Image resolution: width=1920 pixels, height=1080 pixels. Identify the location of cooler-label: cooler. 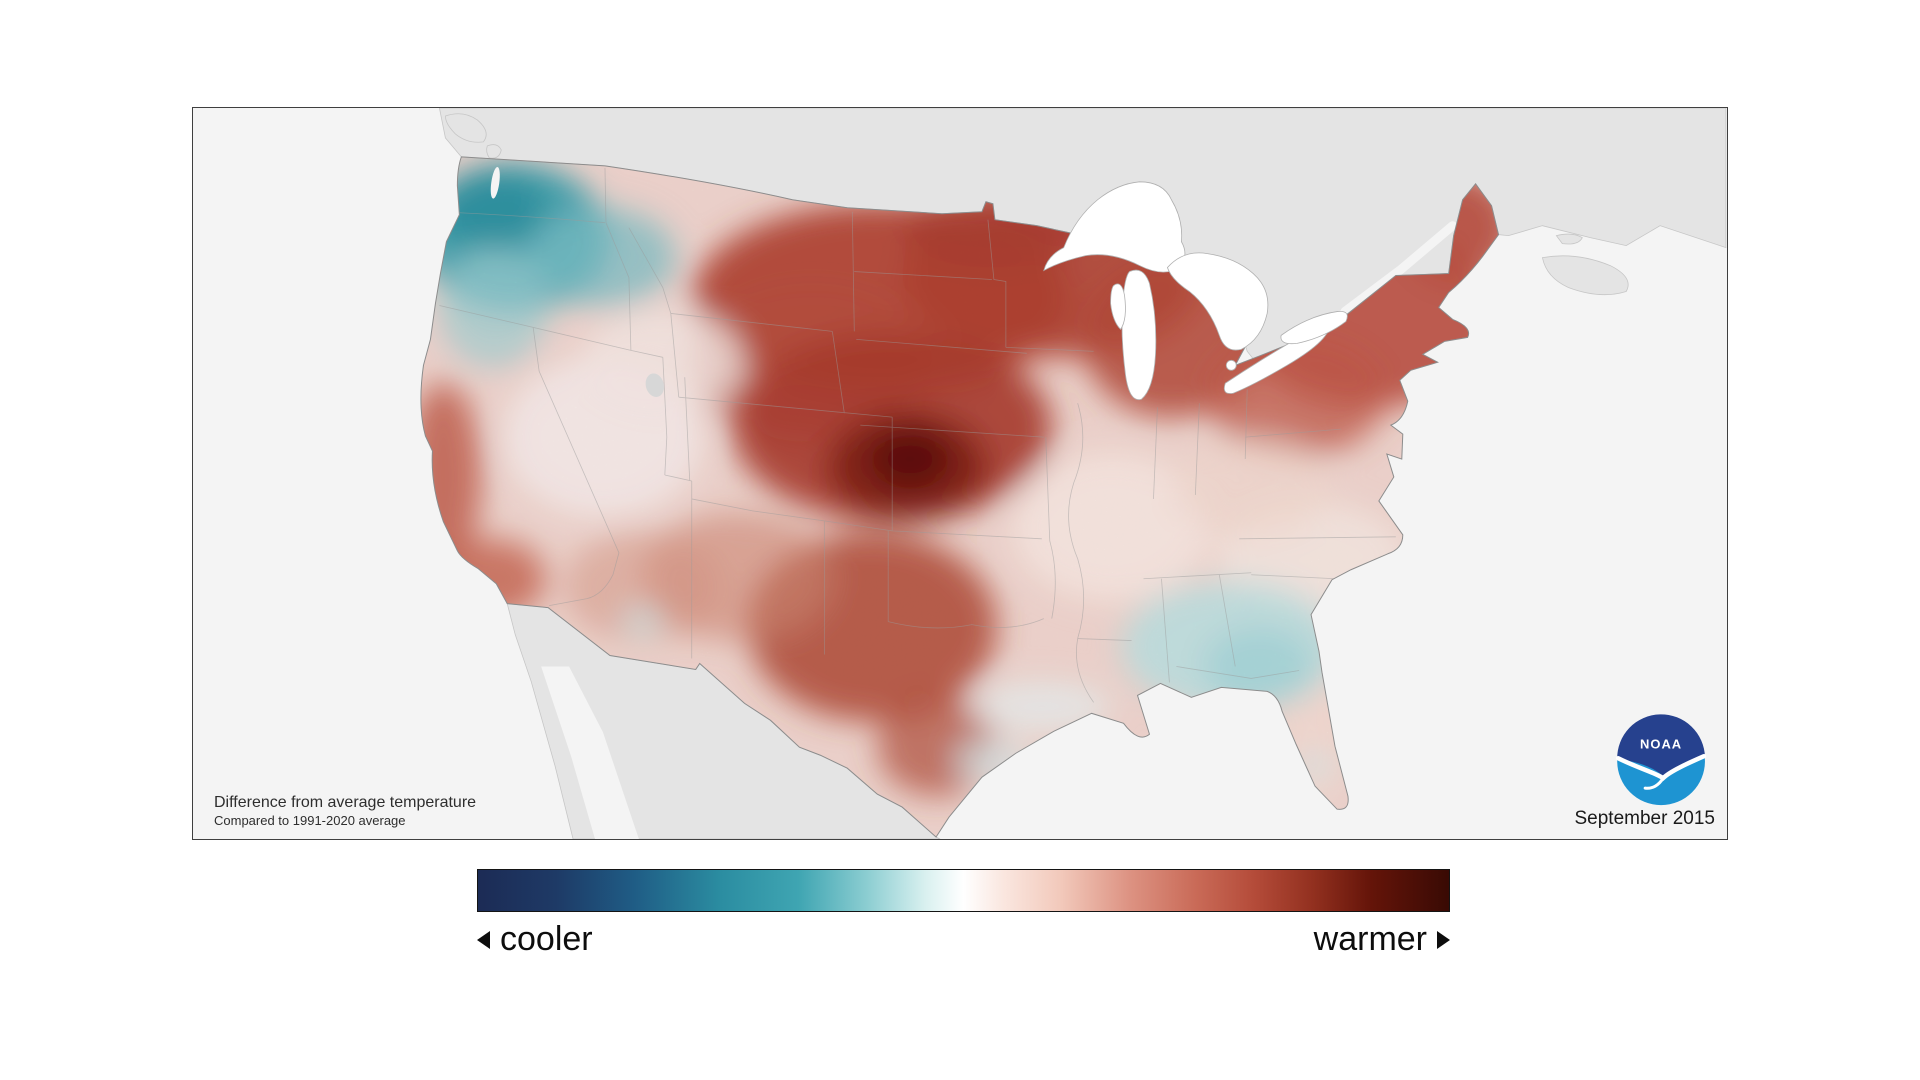
(546, 939).